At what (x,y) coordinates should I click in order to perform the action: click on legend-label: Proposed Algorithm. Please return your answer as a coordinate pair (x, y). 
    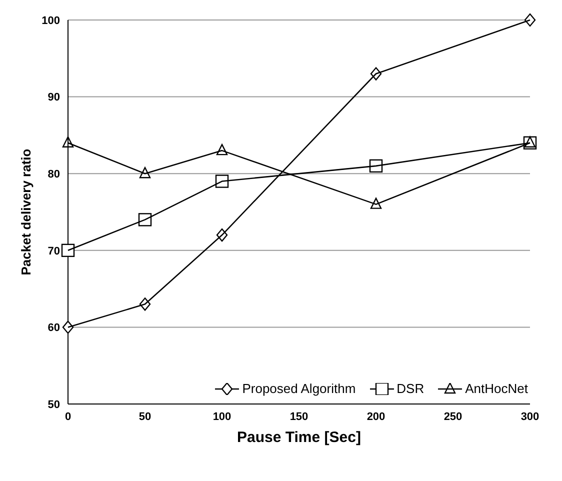
    Looking at the image, I should click on (298, 388).